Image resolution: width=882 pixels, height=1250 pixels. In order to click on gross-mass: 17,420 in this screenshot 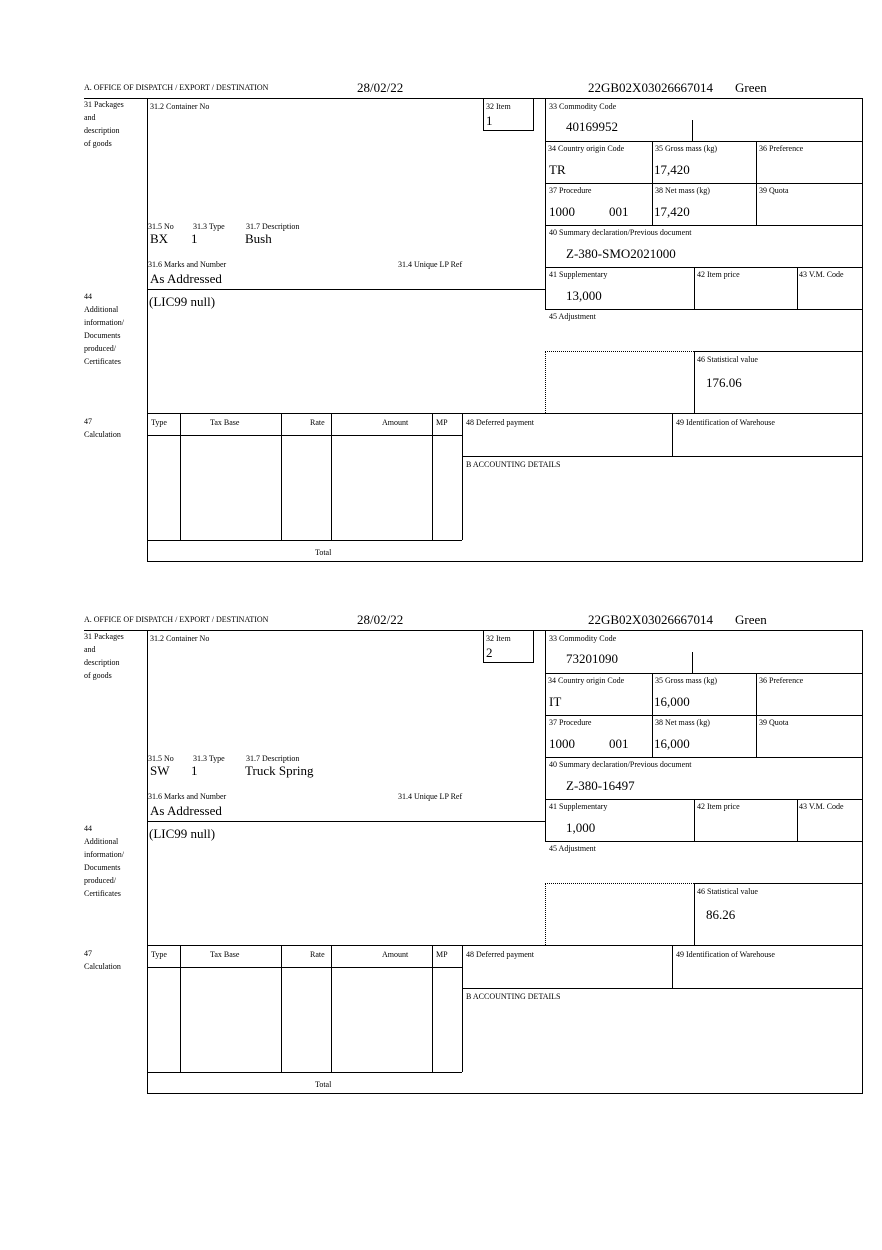, I will do `click(672, 169)`.